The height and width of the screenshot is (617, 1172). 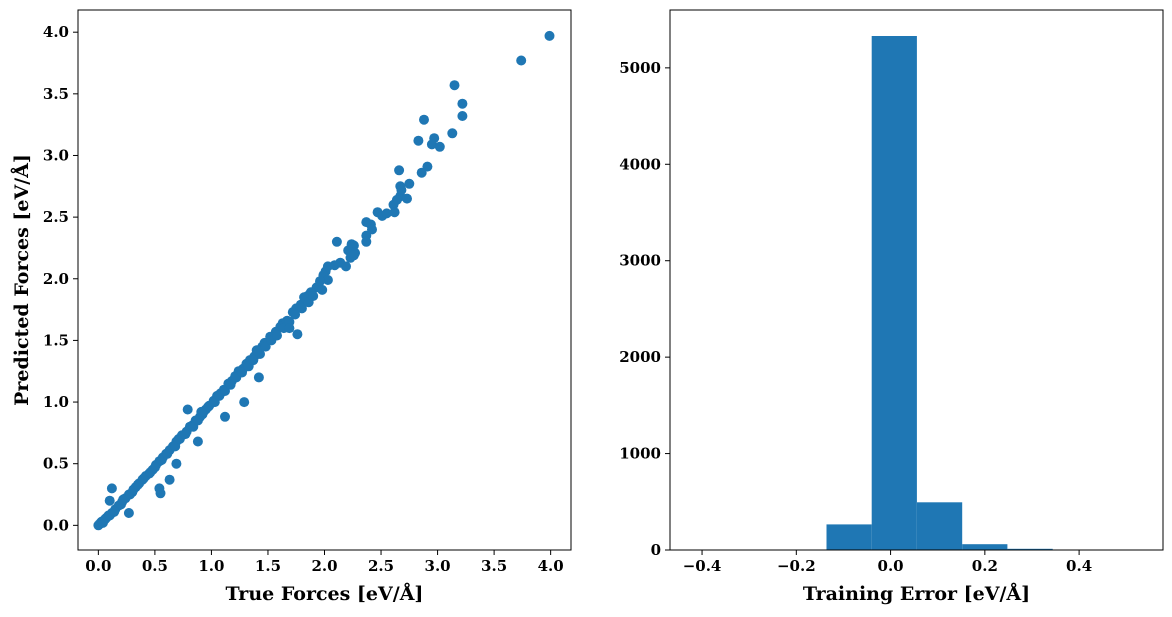 What do you see at coordinates (1079, 566) in the screenshot?
I see `x-tick-label: 0.4` at bounding box center [1079, 566].